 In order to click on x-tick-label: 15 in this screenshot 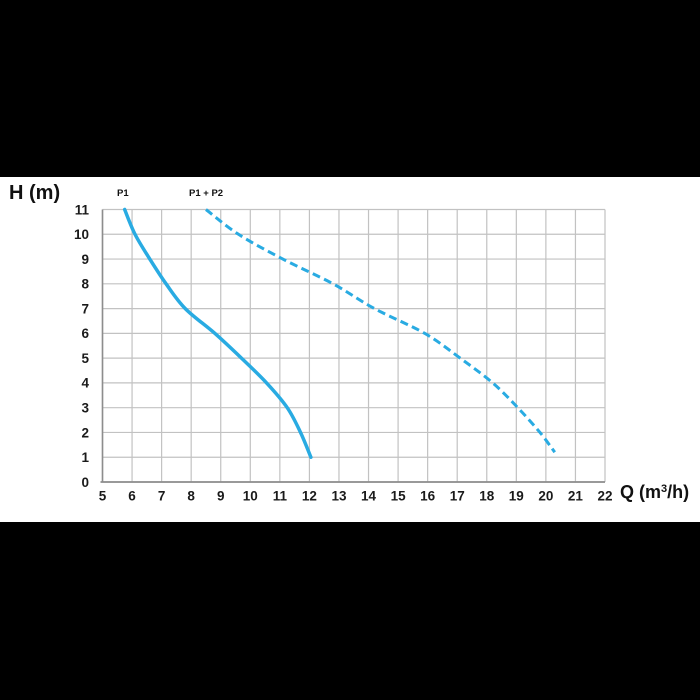, I will do `click(399, 496)`.